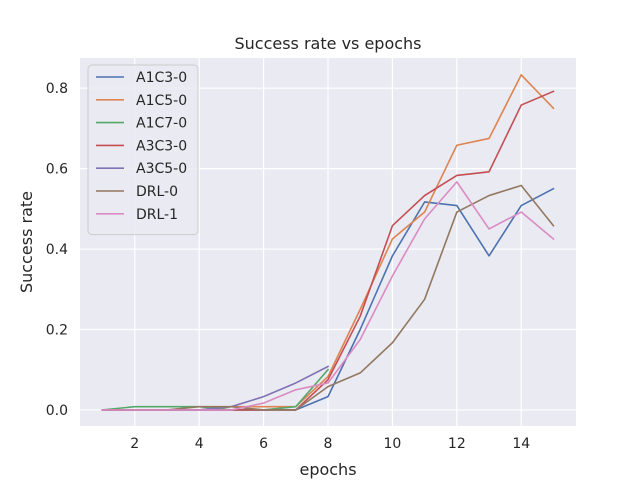  Describe the element at coordinates (161, 146) in the screenshot. I see `legend-label: A3C3-0` at that location.